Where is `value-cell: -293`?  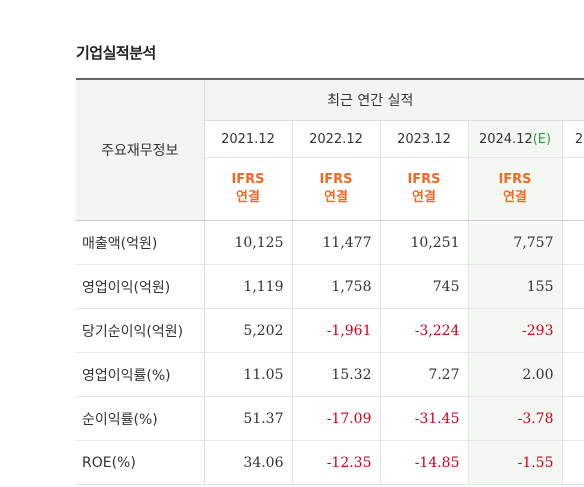
value-cell: -293 is located at coordinates (515, 330).